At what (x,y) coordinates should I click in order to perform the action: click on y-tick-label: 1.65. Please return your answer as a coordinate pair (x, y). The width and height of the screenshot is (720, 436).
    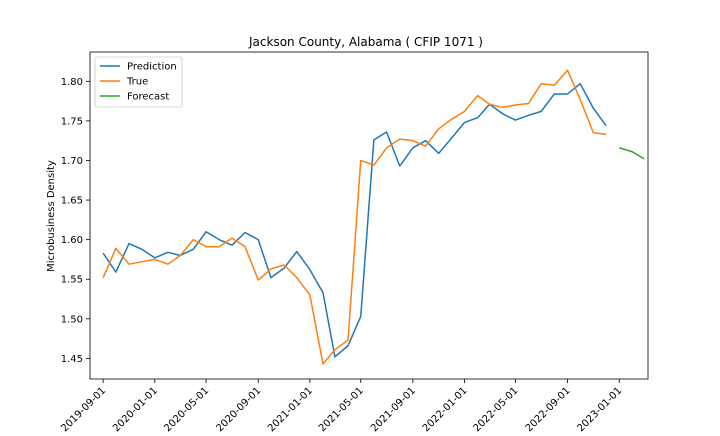
    Looking at the image, I should click on (72, 201).